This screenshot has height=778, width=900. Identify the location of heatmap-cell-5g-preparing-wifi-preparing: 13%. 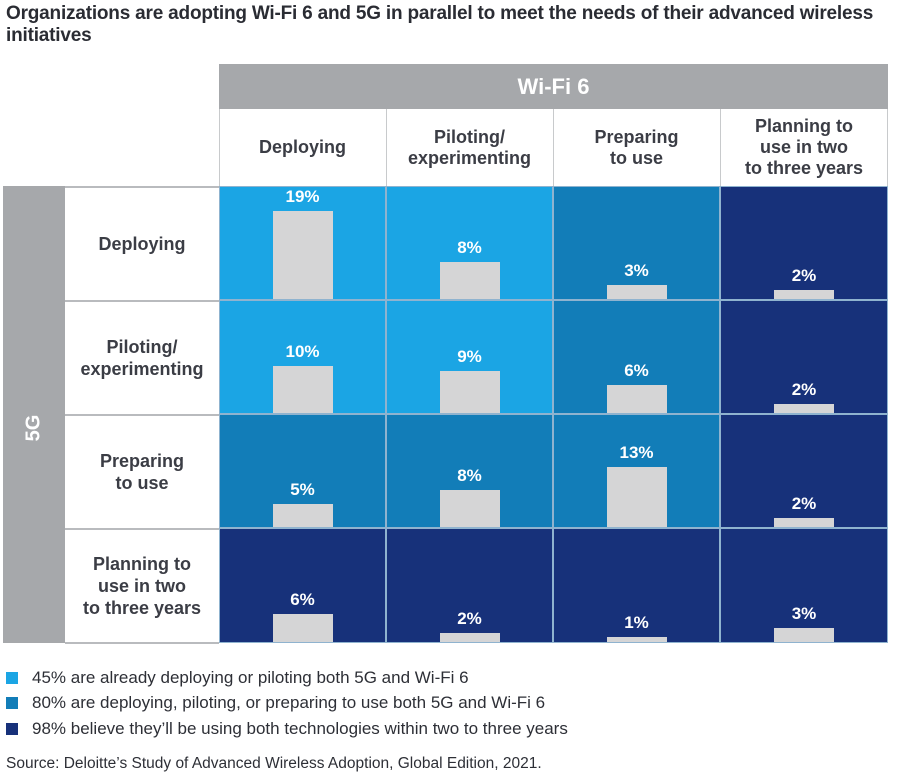
(636, 471).